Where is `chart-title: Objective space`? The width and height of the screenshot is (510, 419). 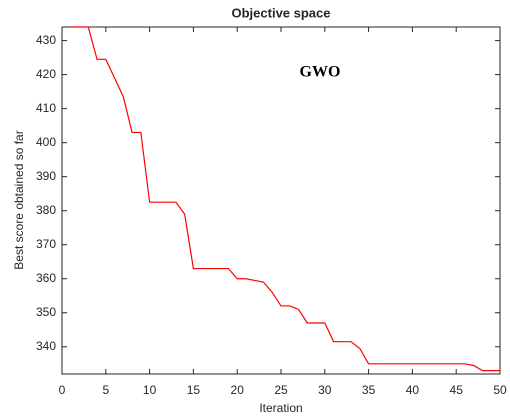
chart-title: Objective space is located at coordinates (281, 12).